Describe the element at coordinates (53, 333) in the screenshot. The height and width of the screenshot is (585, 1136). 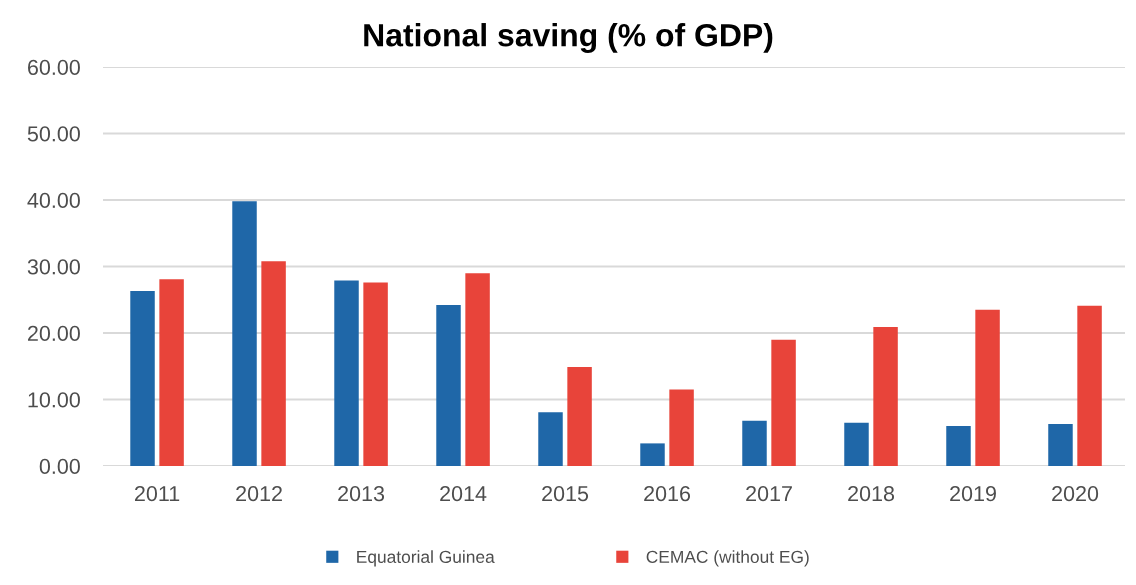
I see `y-tick-label: 20.00` at that location.